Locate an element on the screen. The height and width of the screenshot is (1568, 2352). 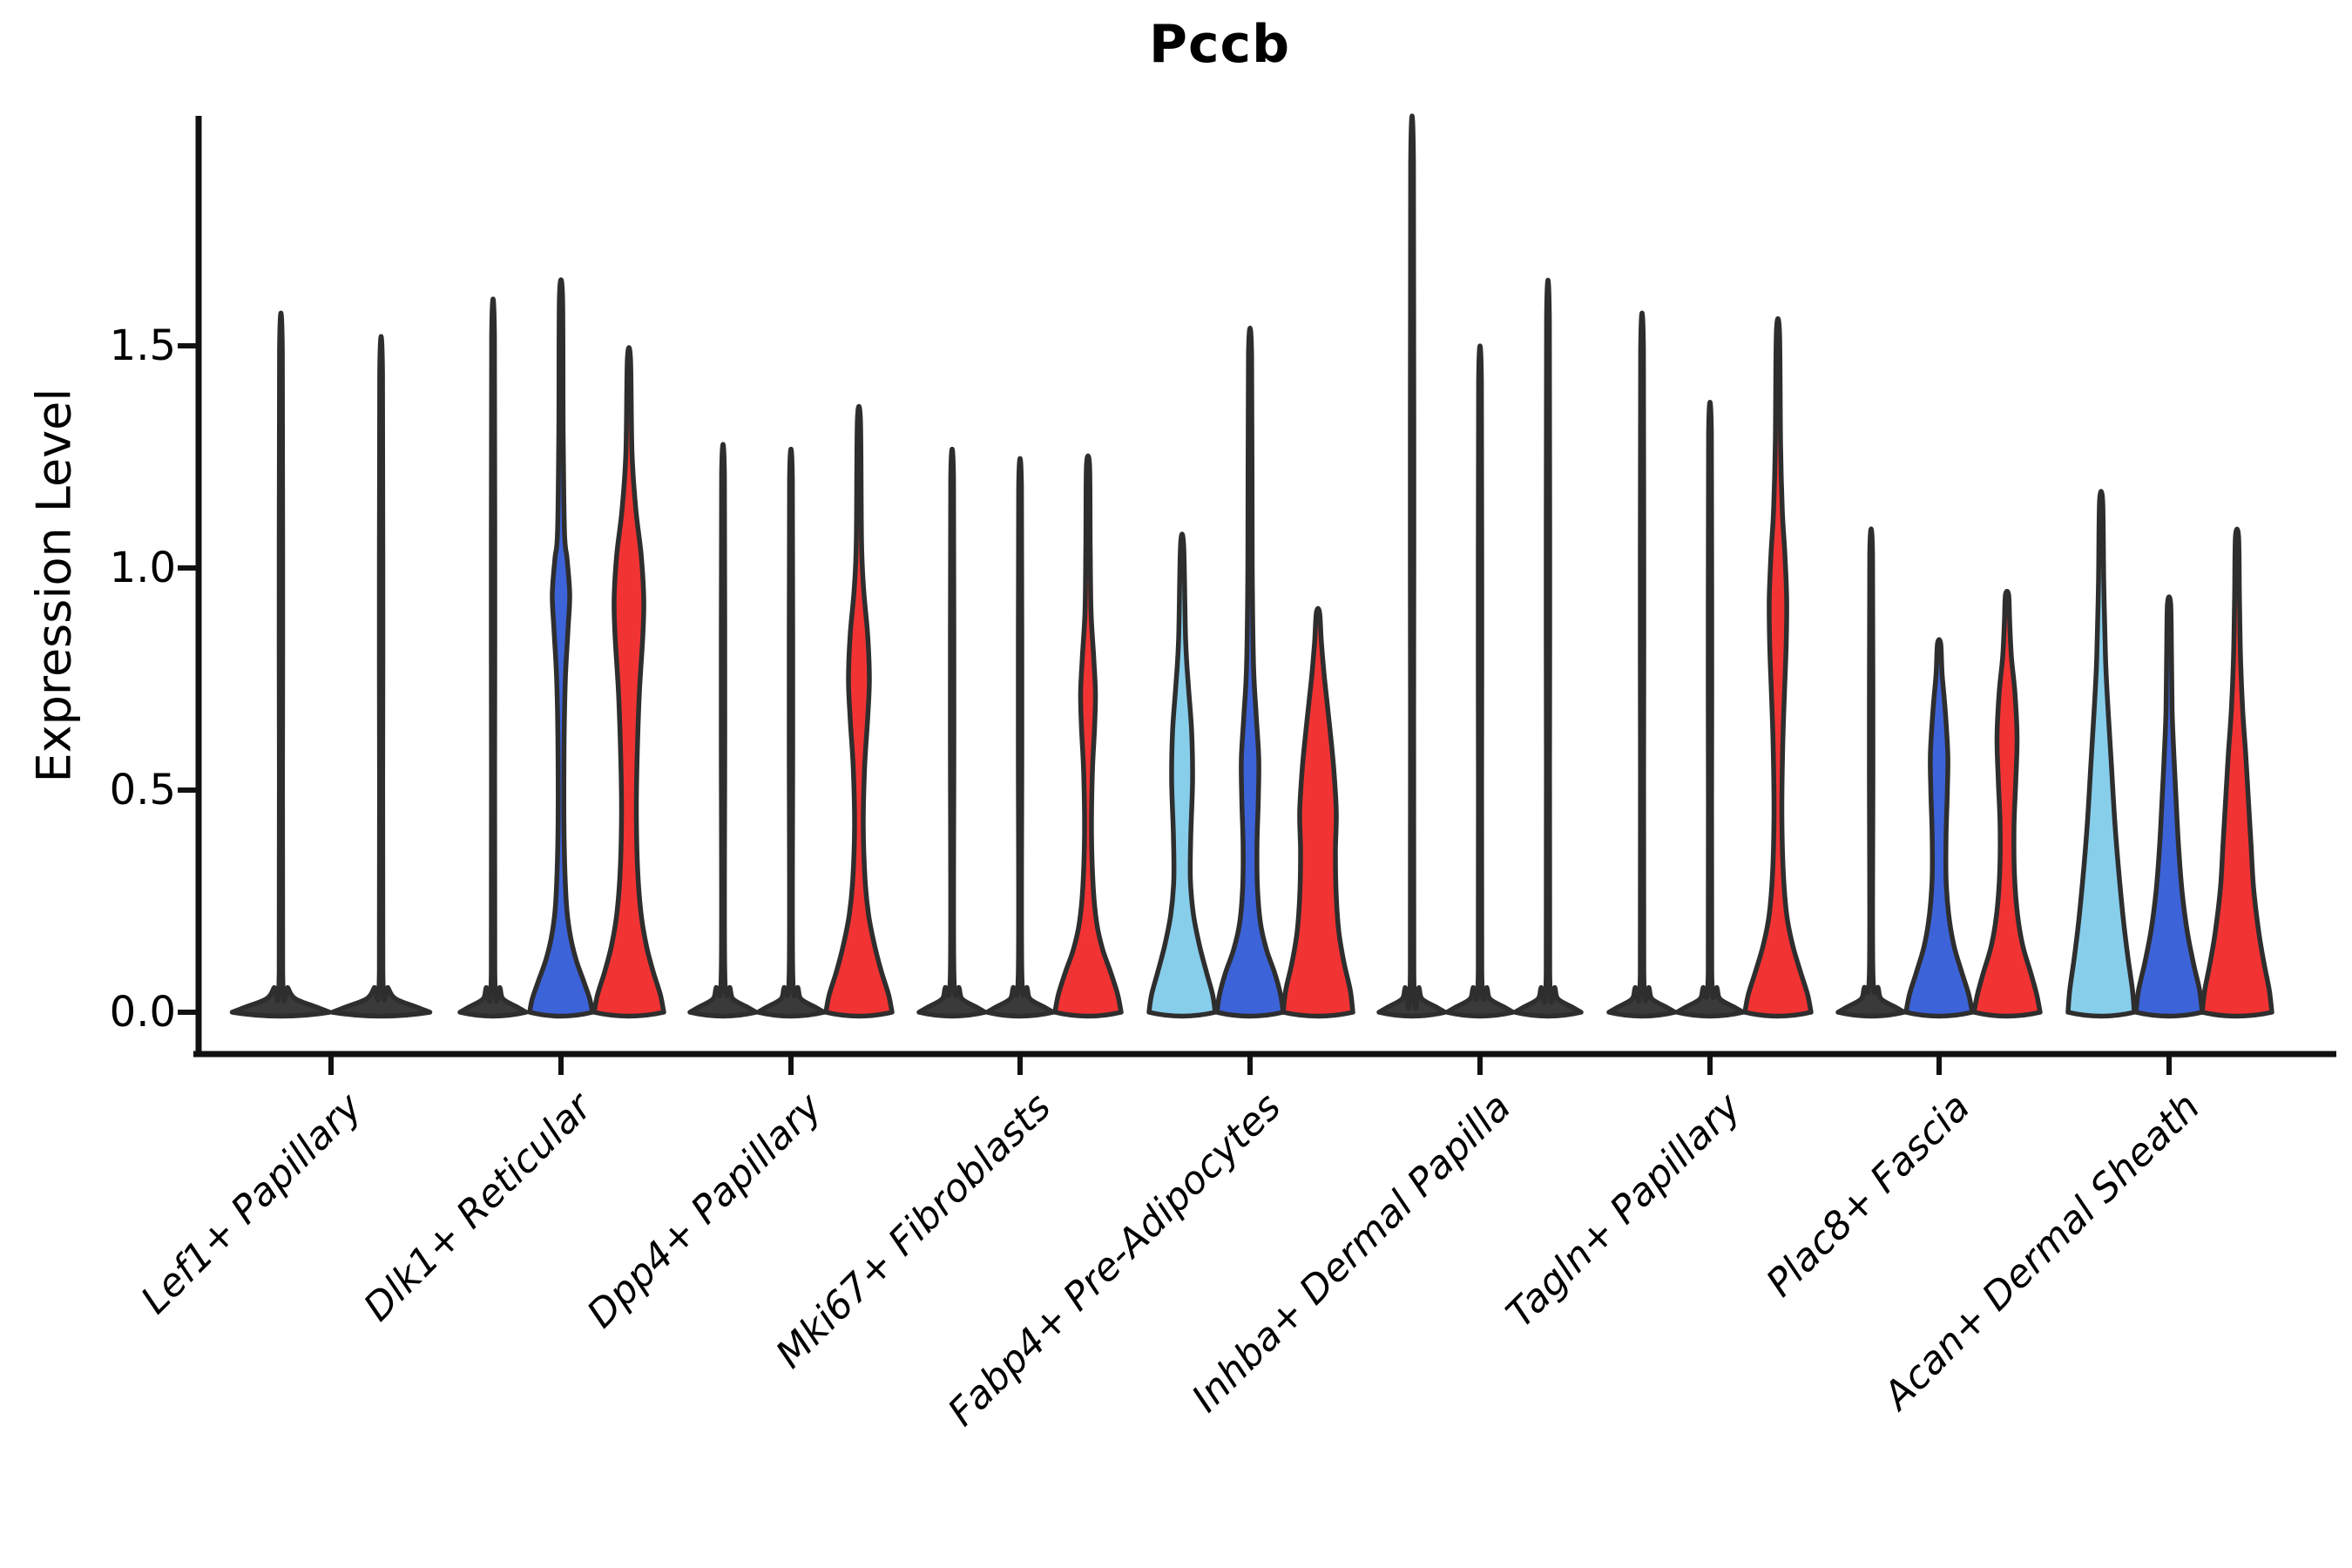
chart-title: Pccb is located at coordinates (1219, 44).